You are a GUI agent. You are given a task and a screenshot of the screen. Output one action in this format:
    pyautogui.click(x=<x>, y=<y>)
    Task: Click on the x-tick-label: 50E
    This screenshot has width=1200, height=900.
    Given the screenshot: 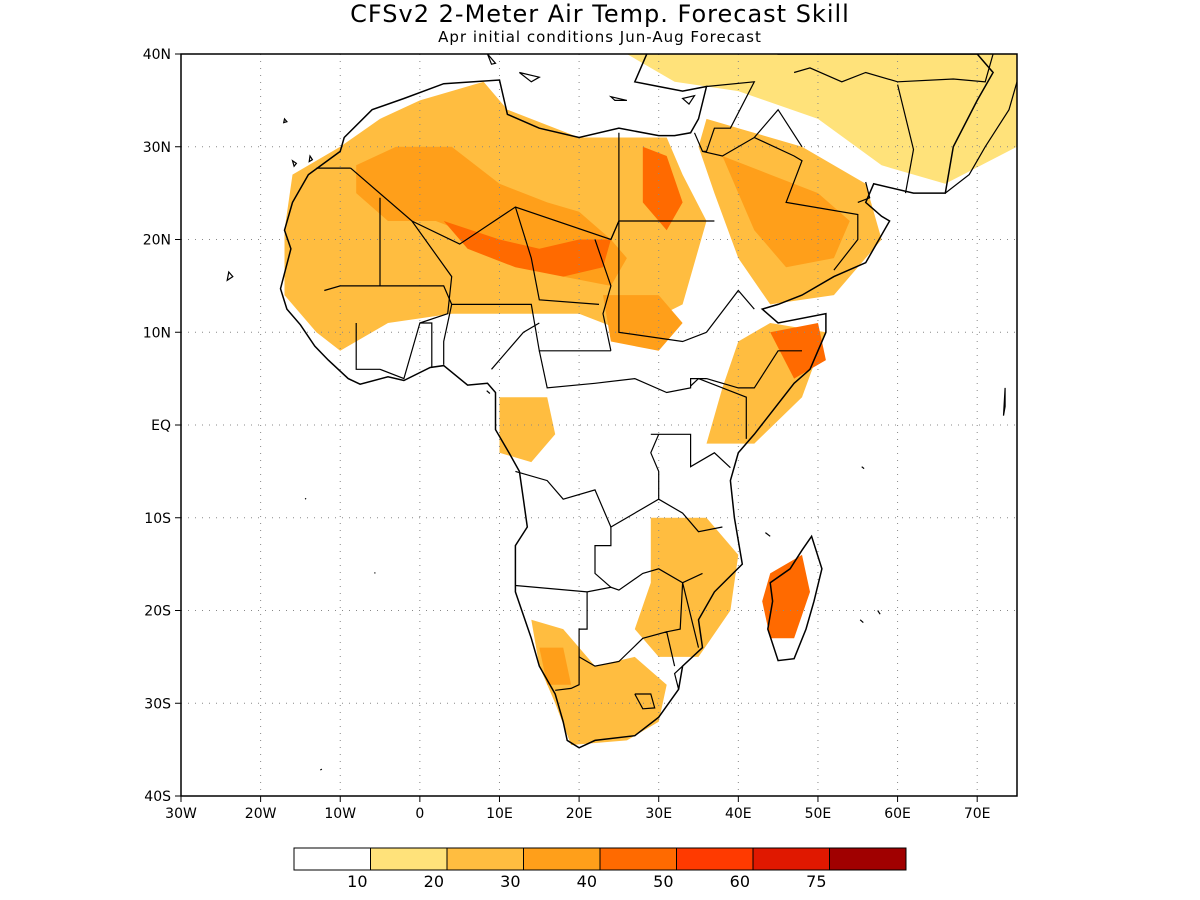 What is the action you would take?
    pyautogui.click(x=818, y=814)
    